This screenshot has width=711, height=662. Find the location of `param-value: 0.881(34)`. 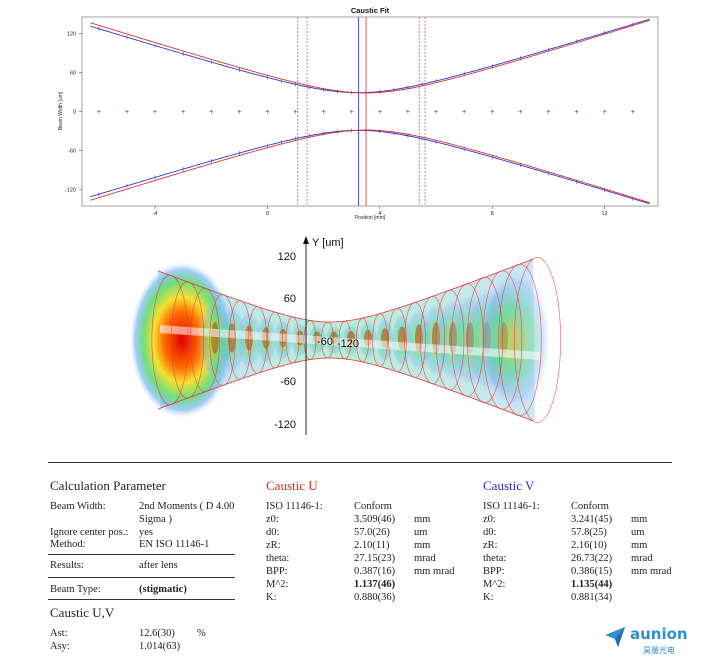

param-value: 0.881(34) is located at coordinates (592, 597).